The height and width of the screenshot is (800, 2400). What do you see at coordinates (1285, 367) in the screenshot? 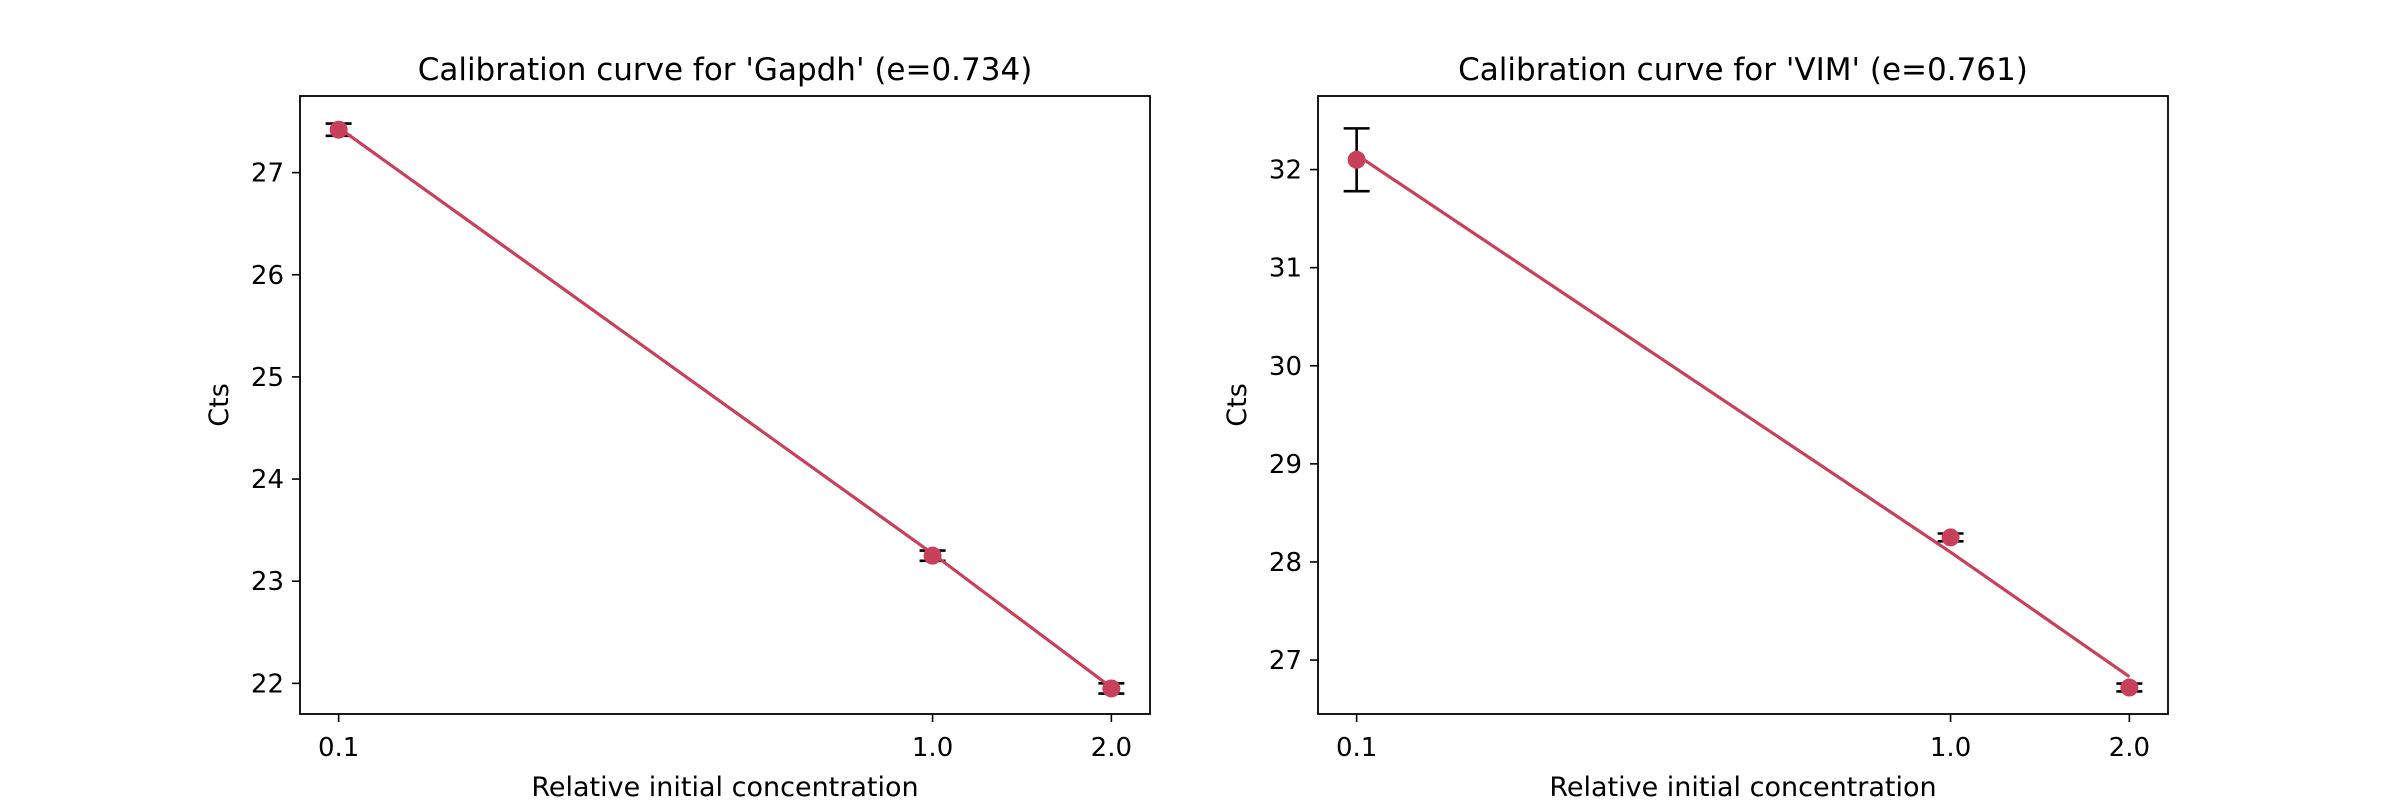
I see `y-tick-label: 30` at bounding box center [1285, 367].